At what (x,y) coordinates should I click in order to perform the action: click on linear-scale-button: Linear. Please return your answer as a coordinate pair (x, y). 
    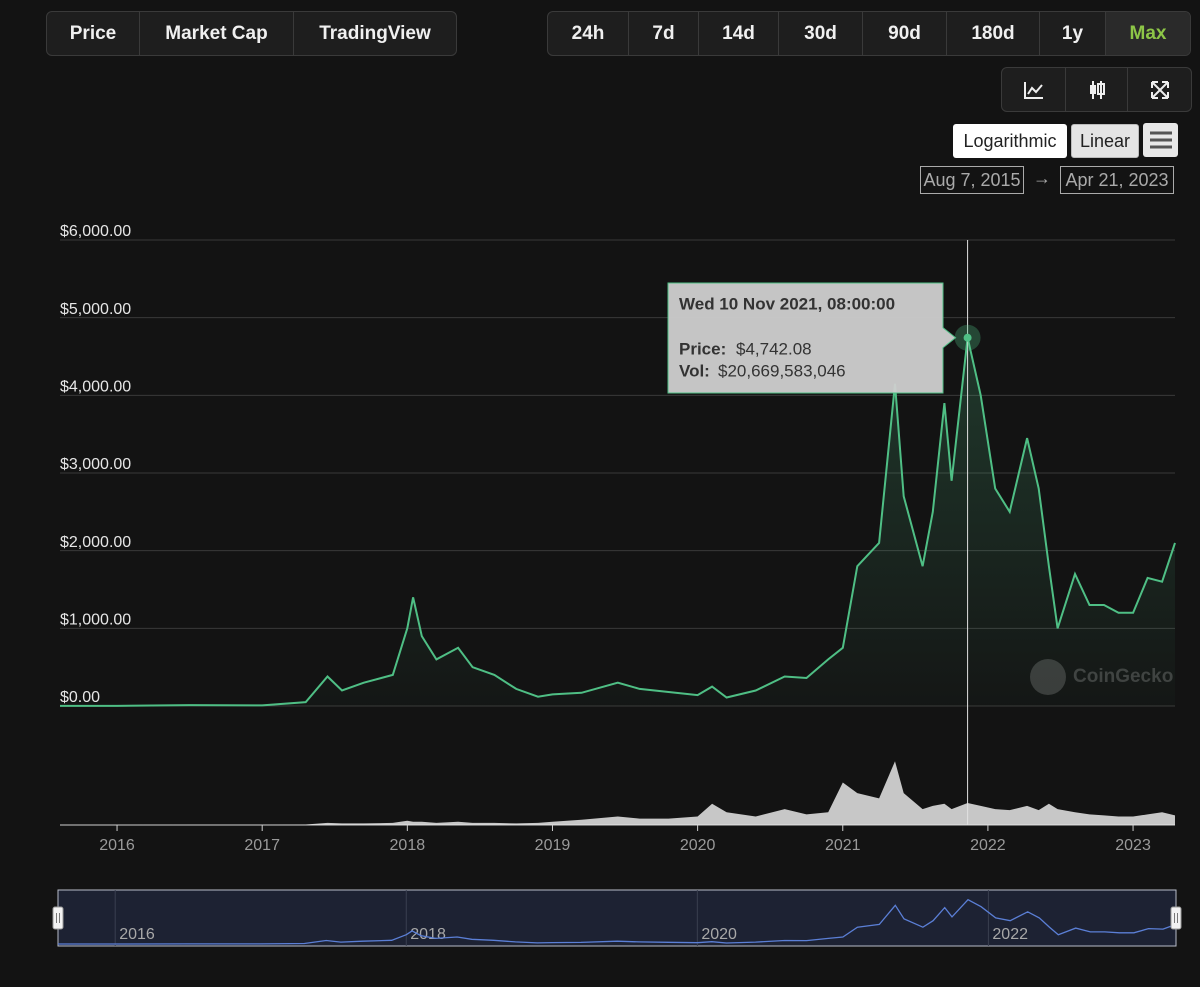
    Looking at the image, I should click on (1105, 141).